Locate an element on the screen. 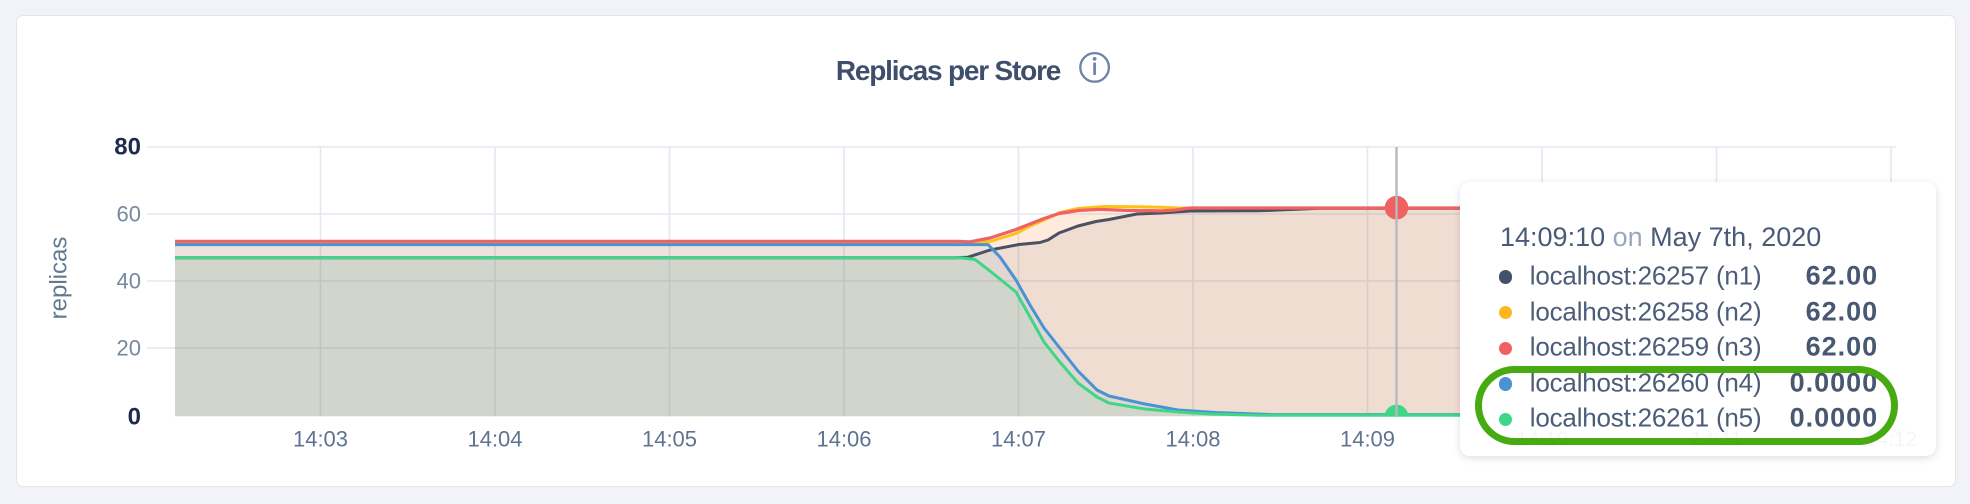 The image size is (1970, 504). svg-text: 14:03 is located at coordinates (320, 439).